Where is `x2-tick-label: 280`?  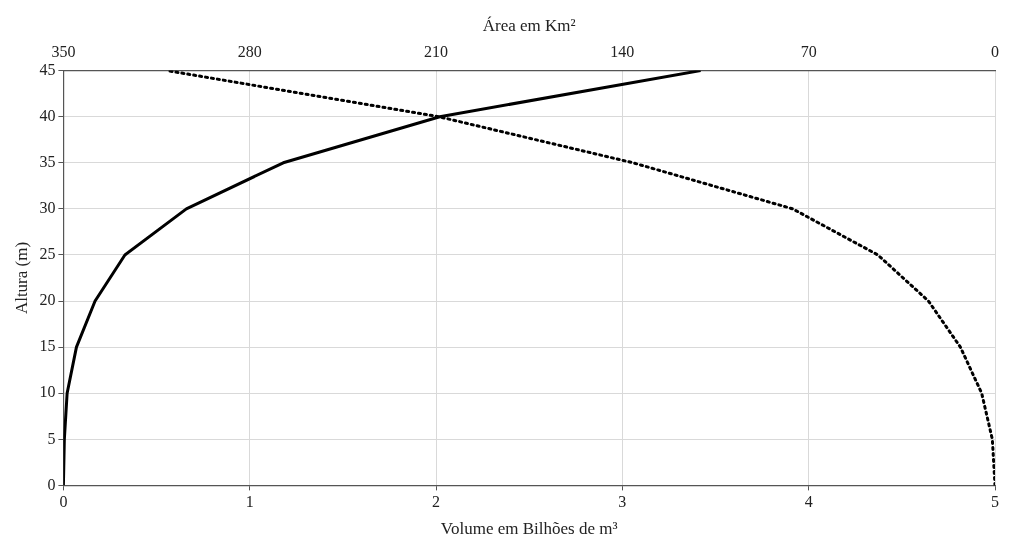
x2-tick-label: 280 is located at coordinates (249, 52).